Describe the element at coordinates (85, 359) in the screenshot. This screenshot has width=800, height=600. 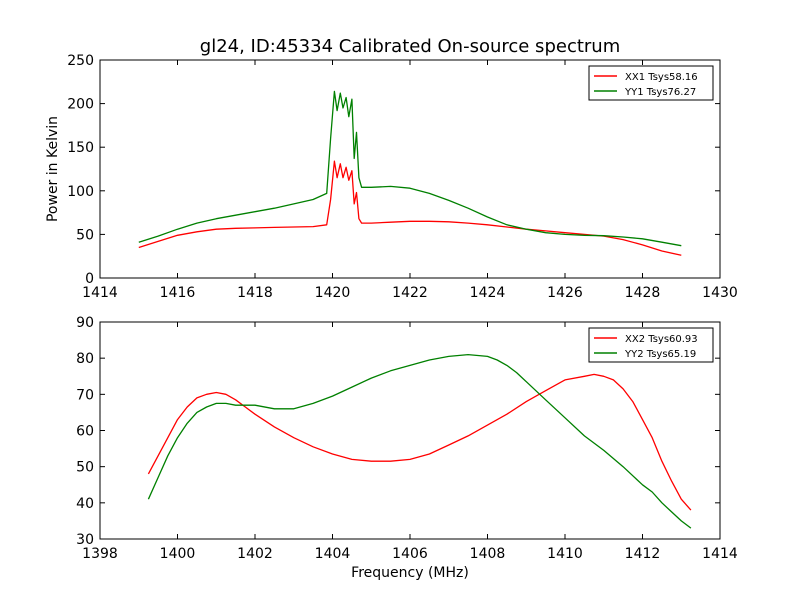
I see `bottom-y-tick-label: 80` at that location.